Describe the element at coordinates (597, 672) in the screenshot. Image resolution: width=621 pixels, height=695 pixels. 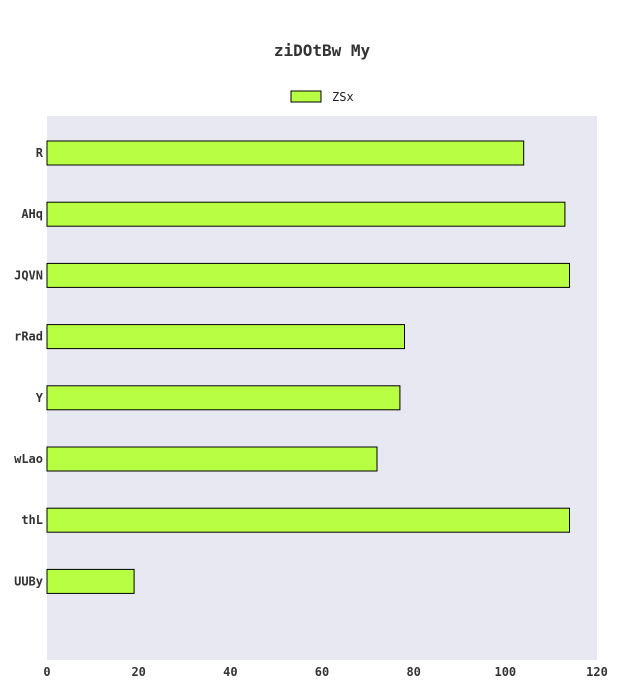
I see `x-tick-label: 120` at that location.